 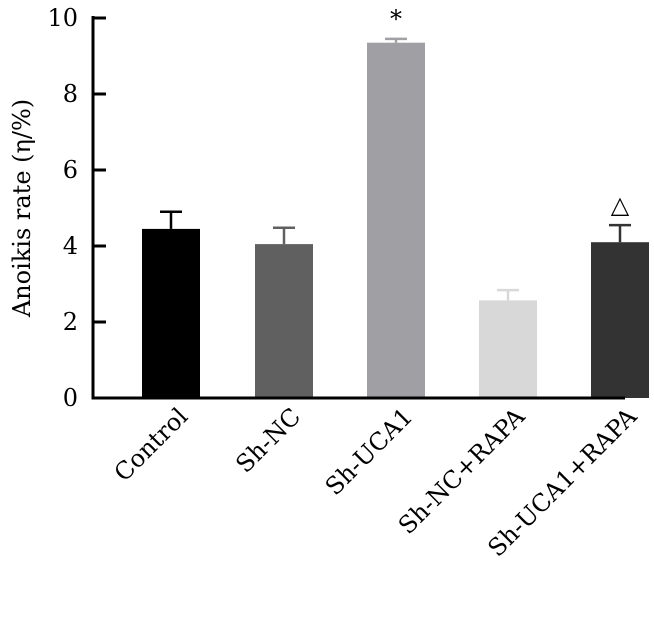 What do you see at coordinates (620, 205) in the screenshot?
I see `significance-marker: △` at bounding box center [620, 205].